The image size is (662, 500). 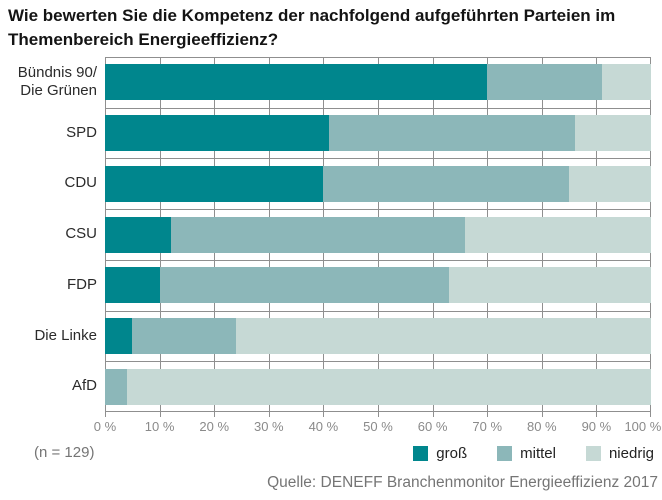 I want to click on tick-label: 40 %, so click(x=323, y=426).